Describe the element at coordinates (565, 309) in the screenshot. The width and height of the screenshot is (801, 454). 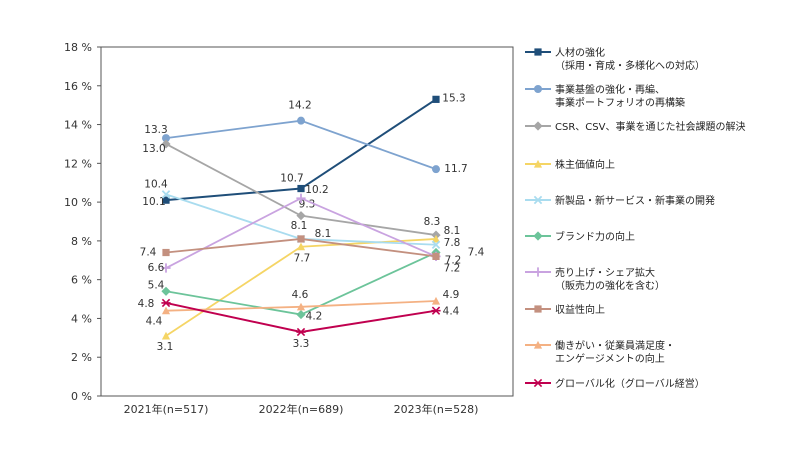
I see `legend-item: 収益性向上` at that location.